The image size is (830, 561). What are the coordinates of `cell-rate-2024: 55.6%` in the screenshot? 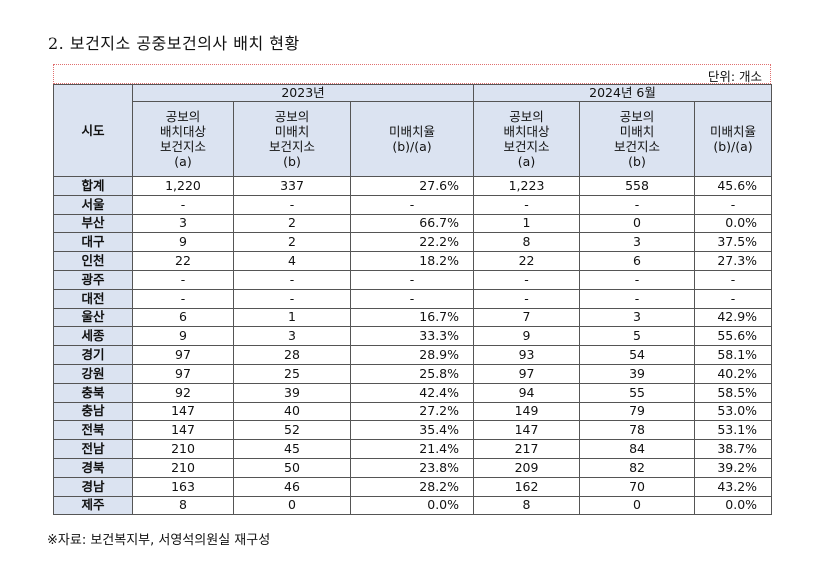 It's located at (733, 336).